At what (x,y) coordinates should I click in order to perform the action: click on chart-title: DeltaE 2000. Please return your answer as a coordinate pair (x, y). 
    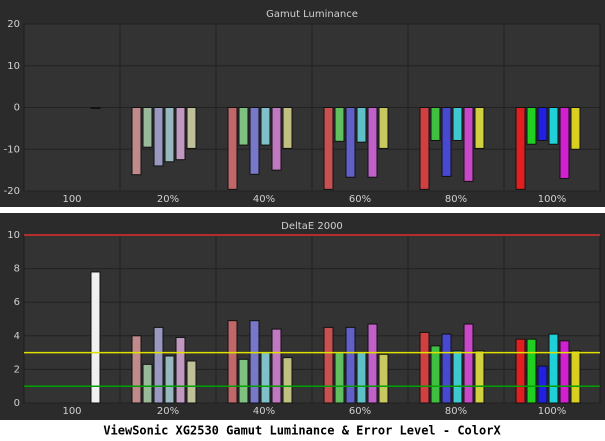
    Looking at the image, I should click on (312, 226).